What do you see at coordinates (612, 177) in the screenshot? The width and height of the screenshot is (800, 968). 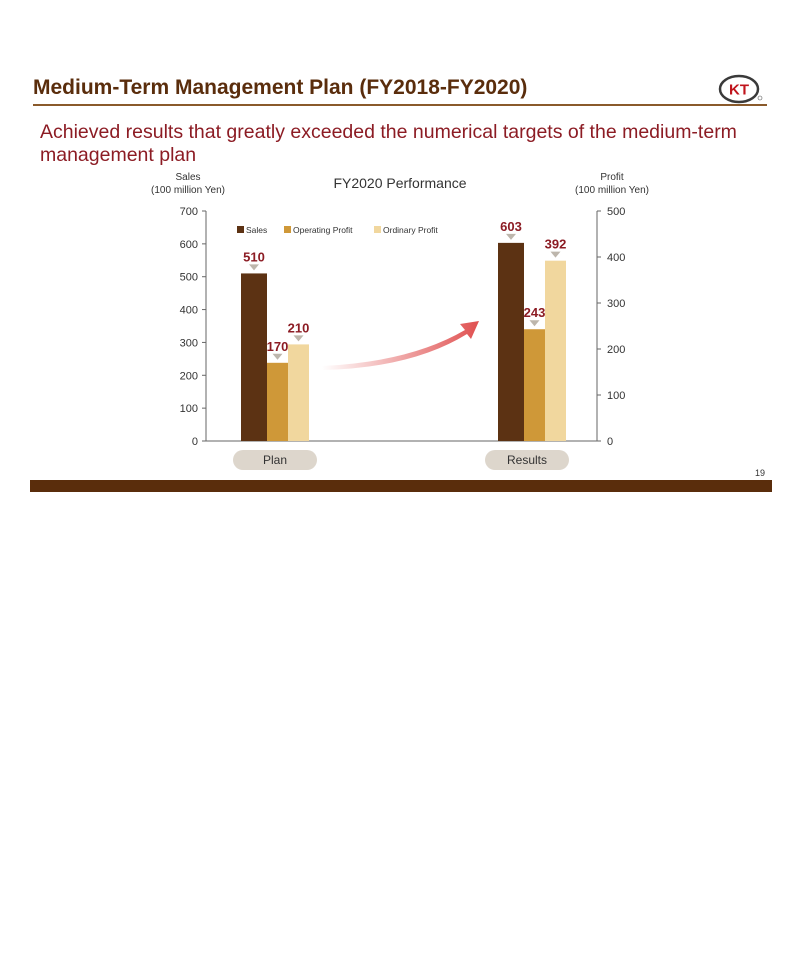 I see `right-axis-label: Profit` at bounding box center [612, 177].